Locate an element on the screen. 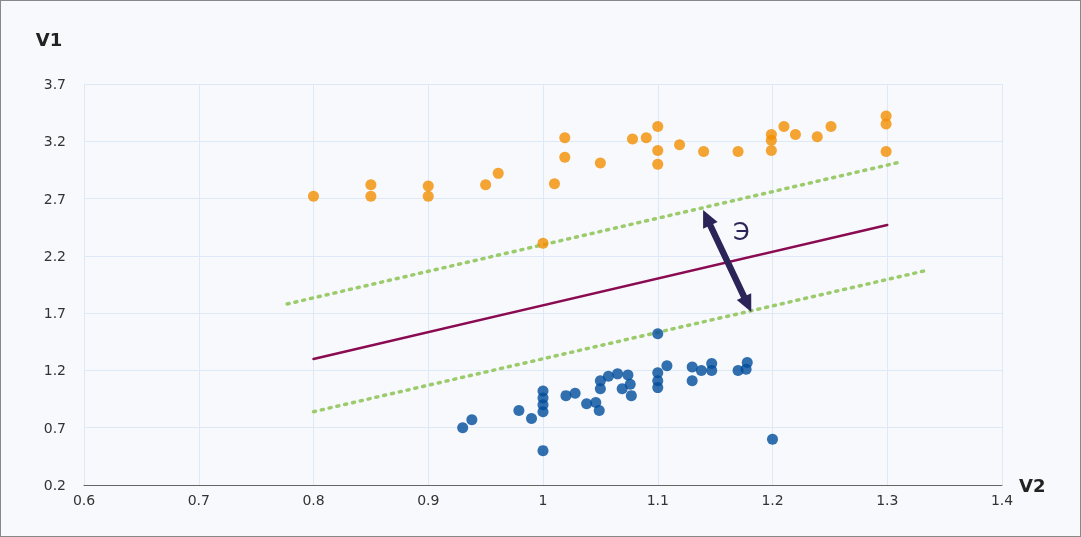  y-tick-label: 0.2 is located at coordinates (54, 485).